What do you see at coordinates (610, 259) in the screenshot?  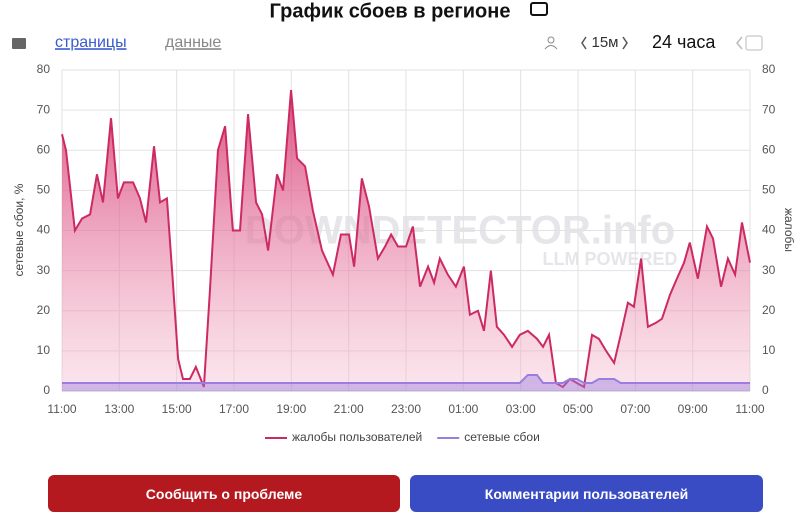 I see `watermark: LLM POWERED` at bounding box center [610, 259].